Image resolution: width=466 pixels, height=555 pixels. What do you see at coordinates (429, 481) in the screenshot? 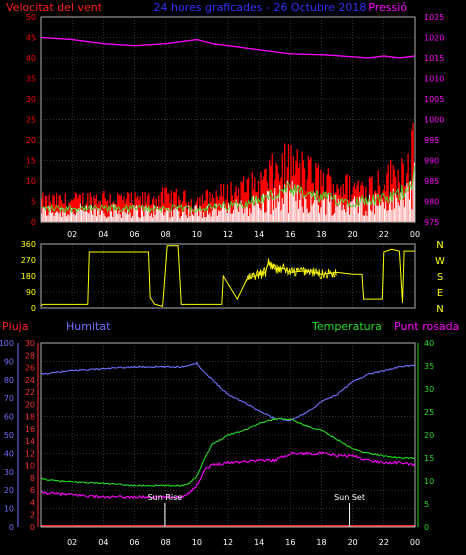
I see `temperature-y-tick-label: 10` at bounding box center [429, 481].